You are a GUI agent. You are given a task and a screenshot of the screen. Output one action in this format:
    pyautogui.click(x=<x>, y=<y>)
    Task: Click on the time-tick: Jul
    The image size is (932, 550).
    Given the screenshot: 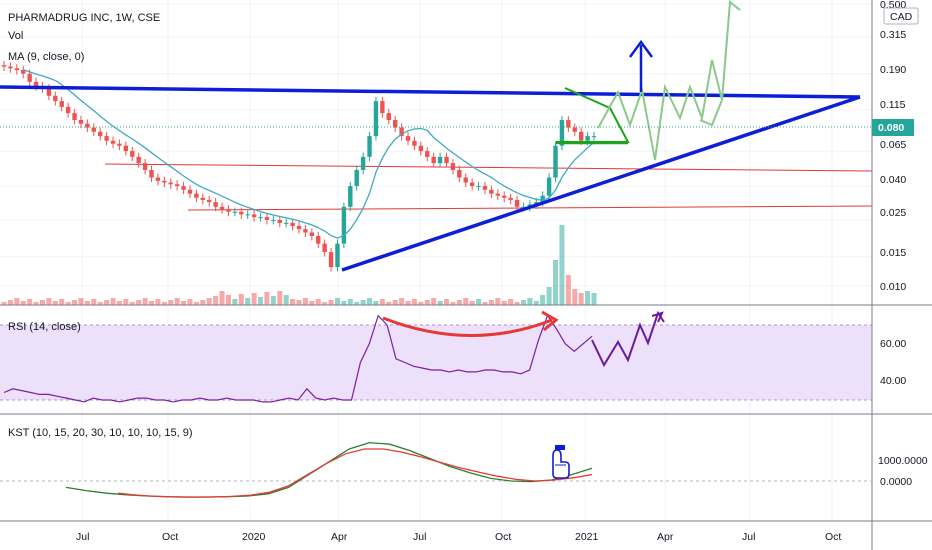 What is the action you would take?
    pyautogui.click(x=82, y=537)
    